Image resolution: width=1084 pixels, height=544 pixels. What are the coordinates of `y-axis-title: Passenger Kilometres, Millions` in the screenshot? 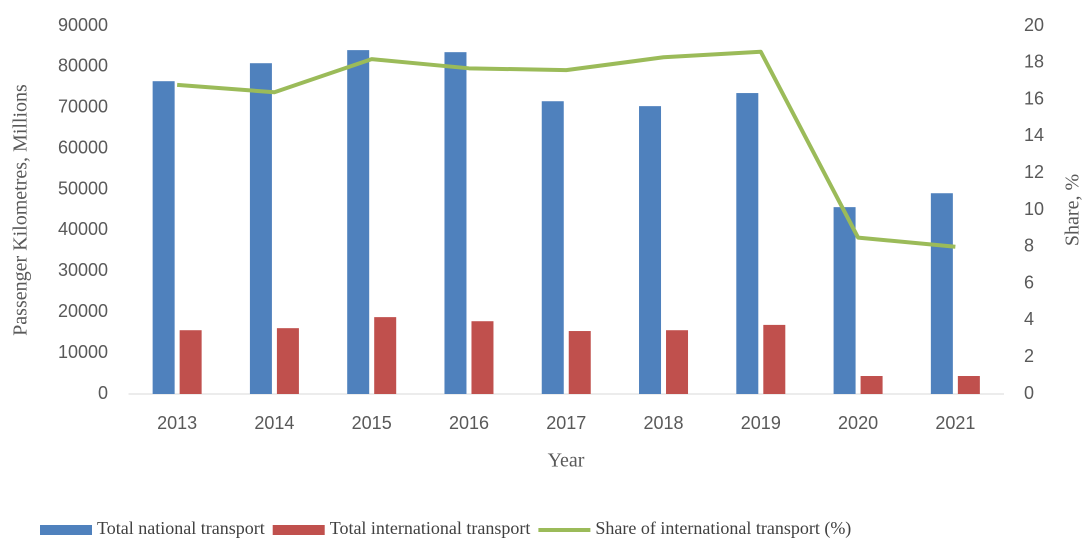 It's located at (21, 210).